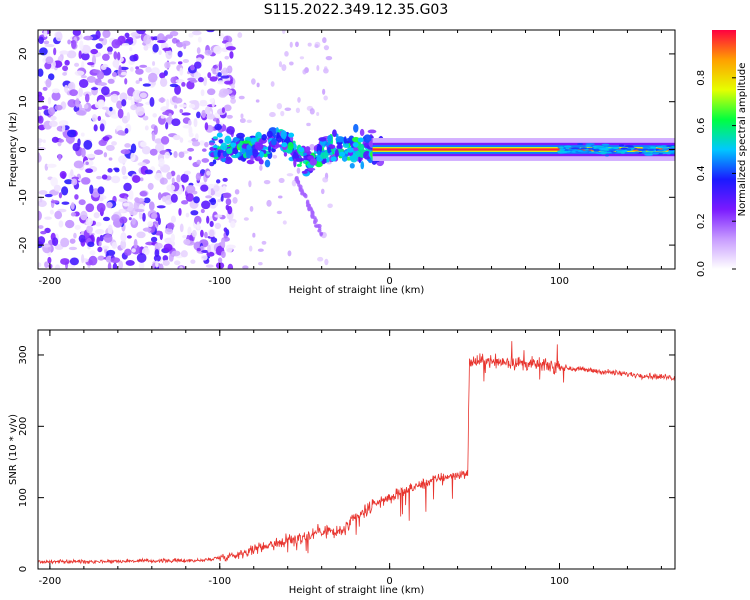 This screenshot has height=600, width=750. Describe the element at coordinates (219, 581) in the screenshot. I see `snr-xtick-label: -100` at that location.